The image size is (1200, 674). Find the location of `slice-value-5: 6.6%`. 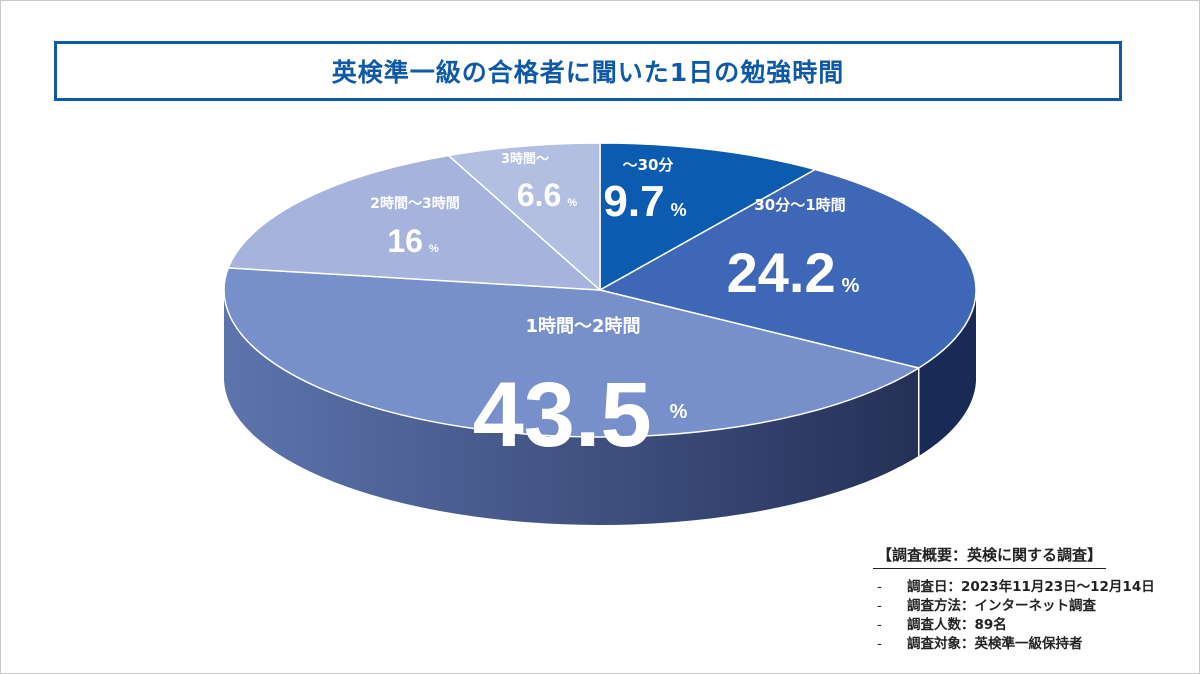

slice-value-5: 6.6% is located at coordinates (547, 195).